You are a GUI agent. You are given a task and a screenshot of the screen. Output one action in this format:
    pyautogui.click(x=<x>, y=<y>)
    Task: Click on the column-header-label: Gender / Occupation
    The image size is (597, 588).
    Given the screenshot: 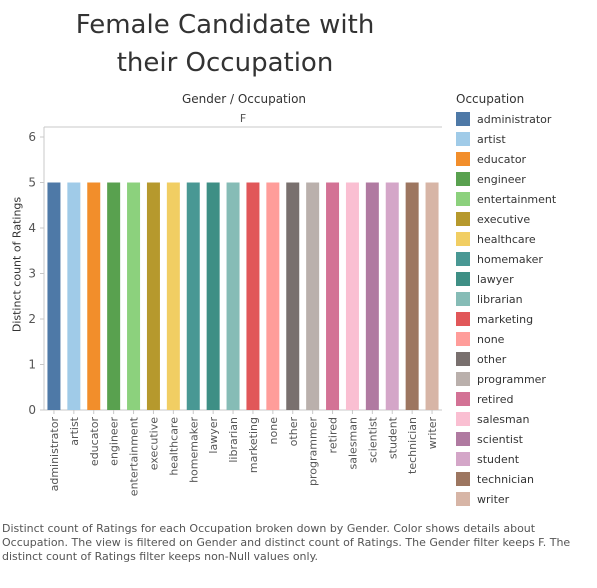 What is the action you would take?
    pyautogui.click(x=244, y=99)
    